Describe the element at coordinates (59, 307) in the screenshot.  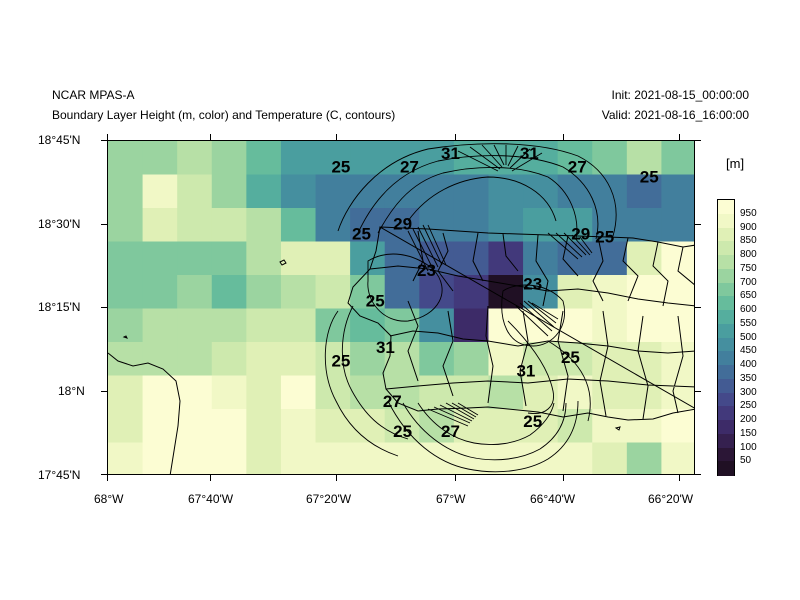
I see `lat-tick-label: 18°15'N` at that location.